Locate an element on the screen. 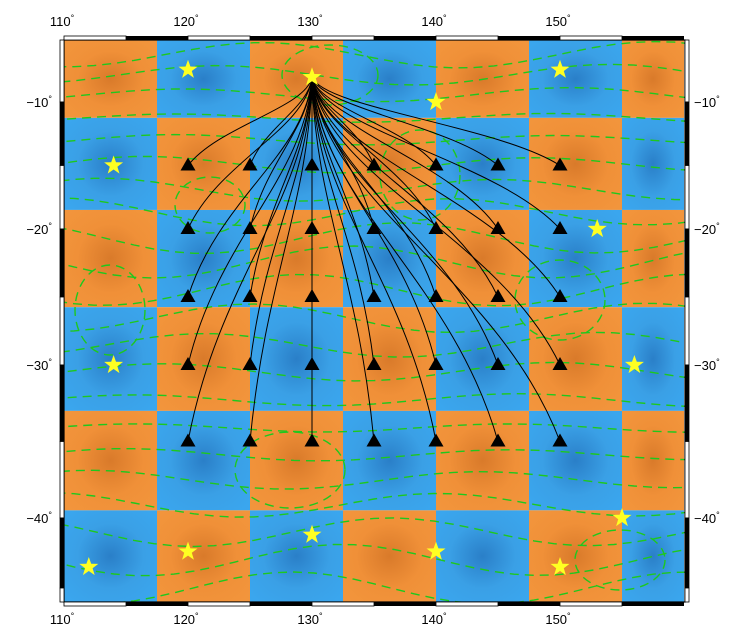 Image resolution: width=741 pixels, height=640 pixels. lat-tick-label-left: −20° is located at coordinates (39, 229).